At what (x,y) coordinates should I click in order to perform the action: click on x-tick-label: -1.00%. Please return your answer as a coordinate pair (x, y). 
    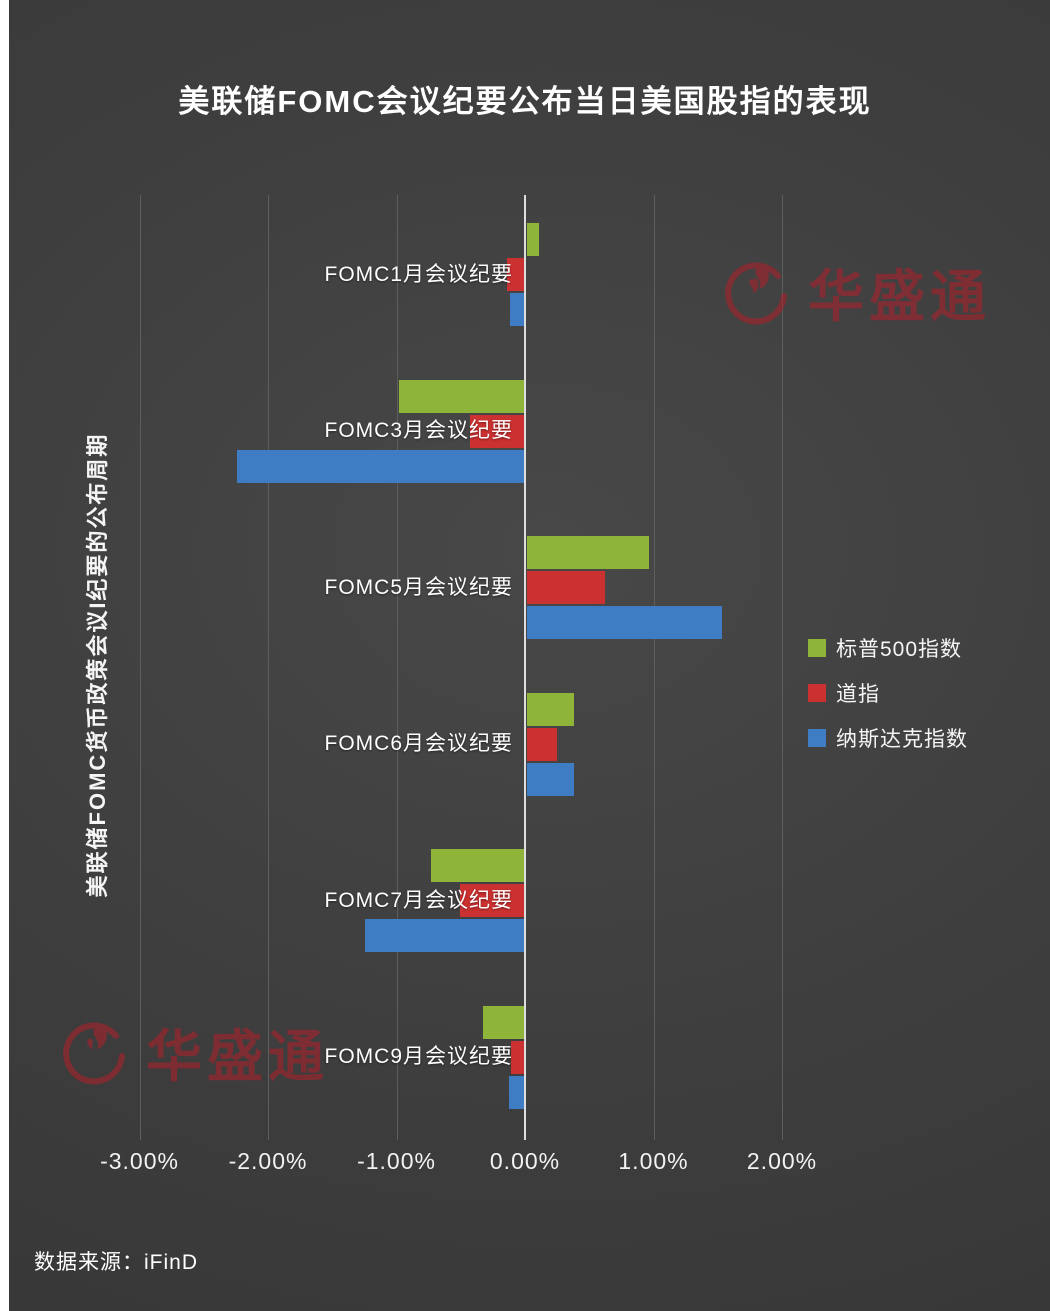
    Looking at the image, I should click on (396, 1161).